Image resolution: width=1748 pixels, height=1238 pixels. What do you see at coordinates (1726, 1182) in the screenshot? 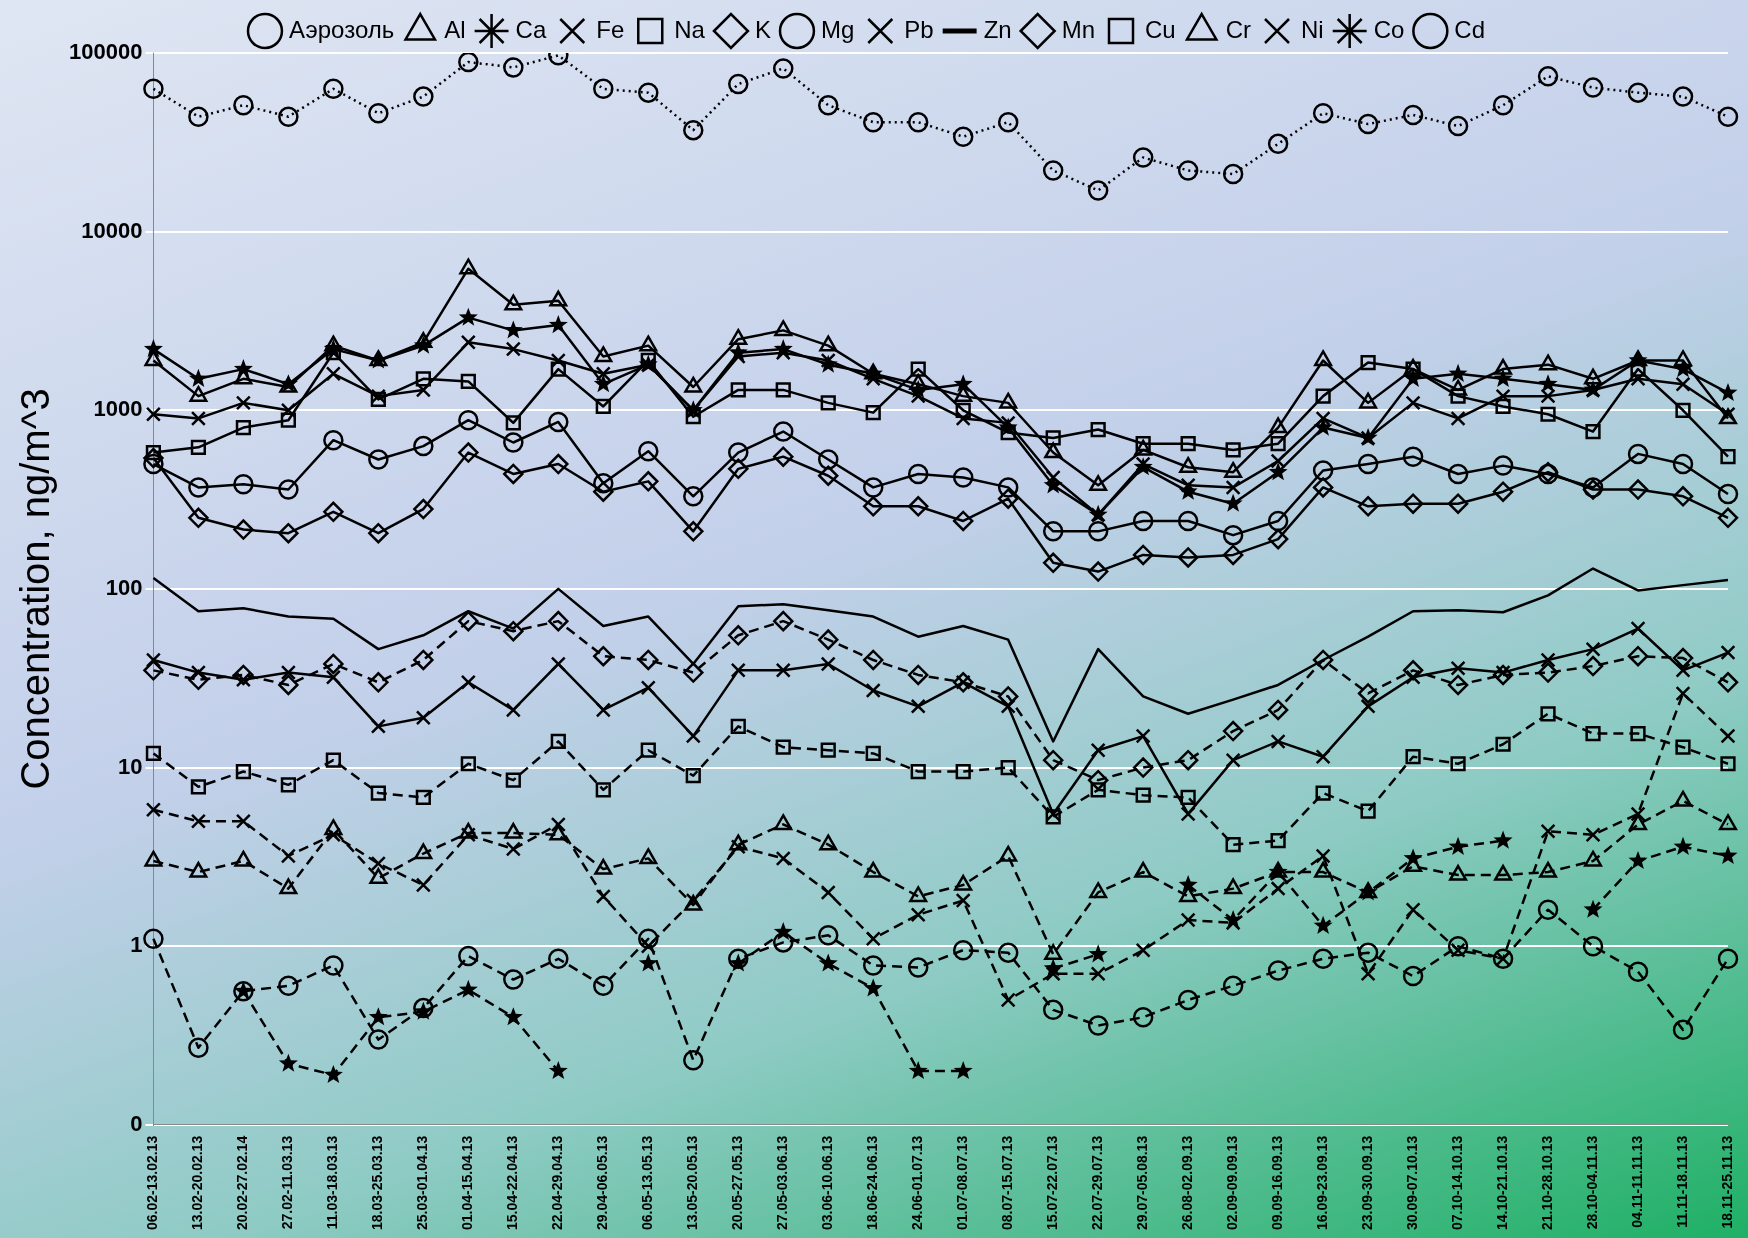
I see `x-tick-label: 18.11-25.11.13` at bounding box center [1726, 1182].